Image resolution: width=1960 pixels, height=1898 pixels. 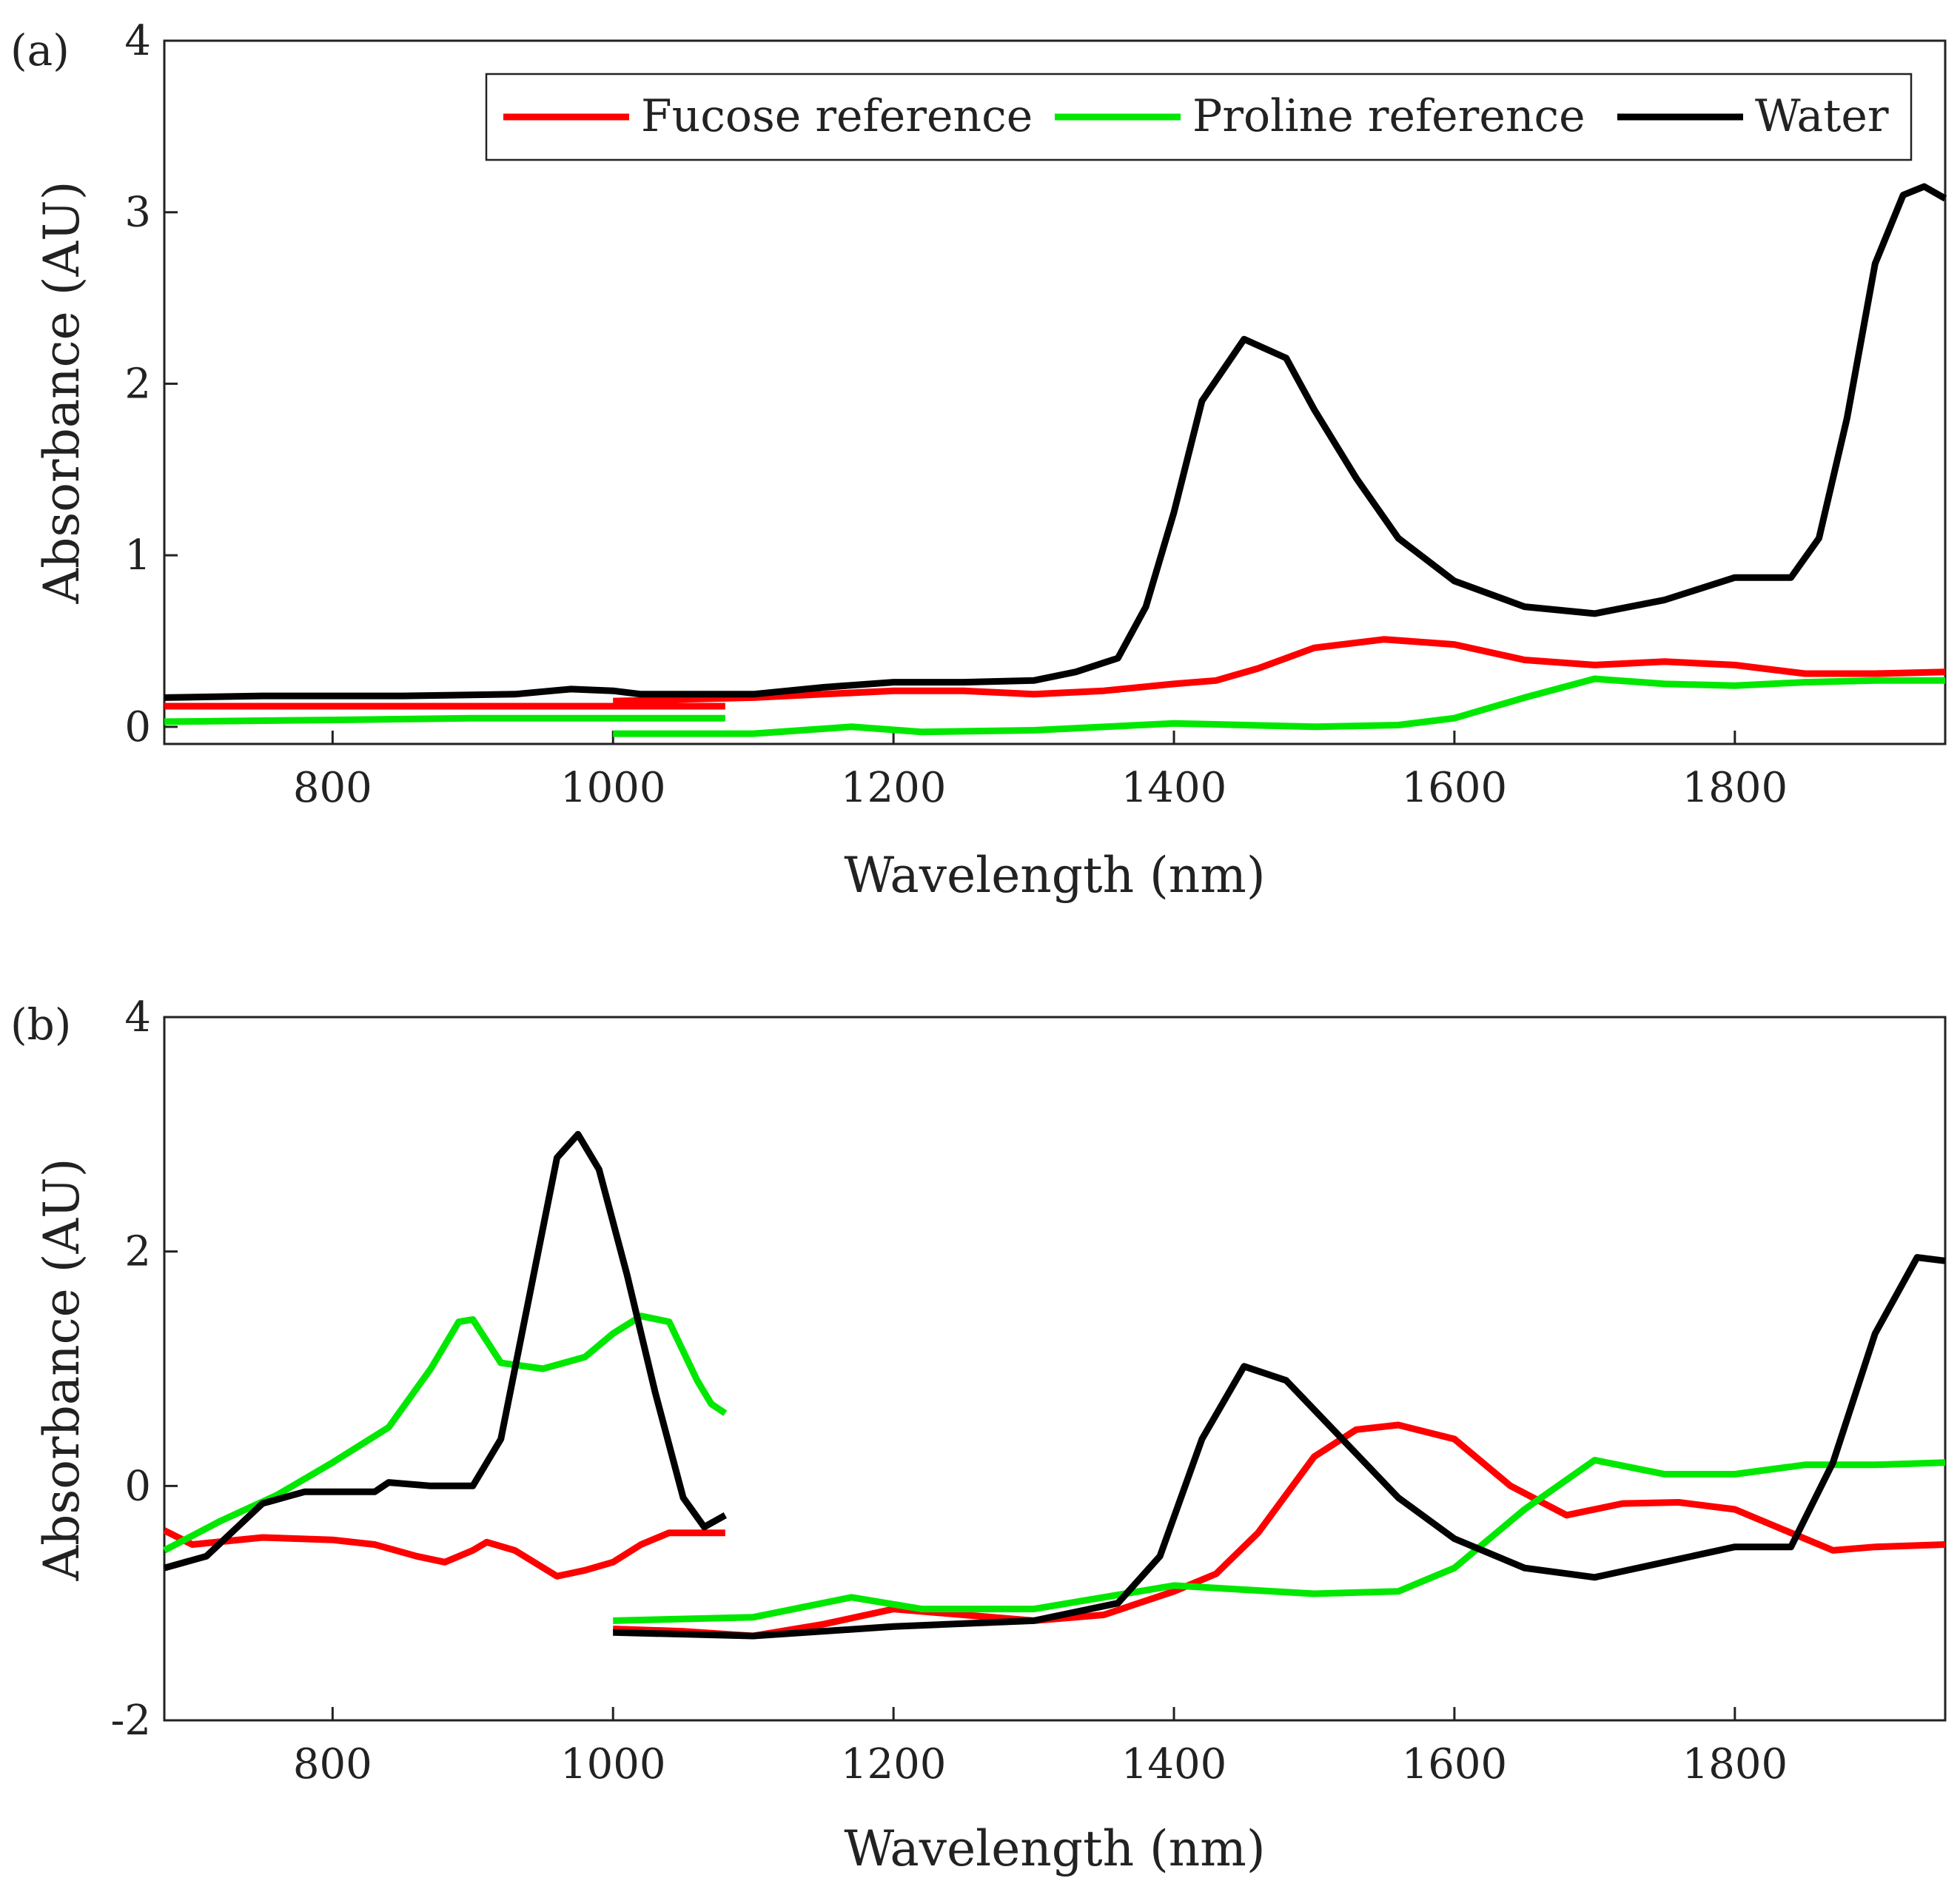 What do you see at coordinates (144, 1369) in the screenshot?
I see `y-axis-ticks: -2 0 2 4` at bounding box center [144, 1369].